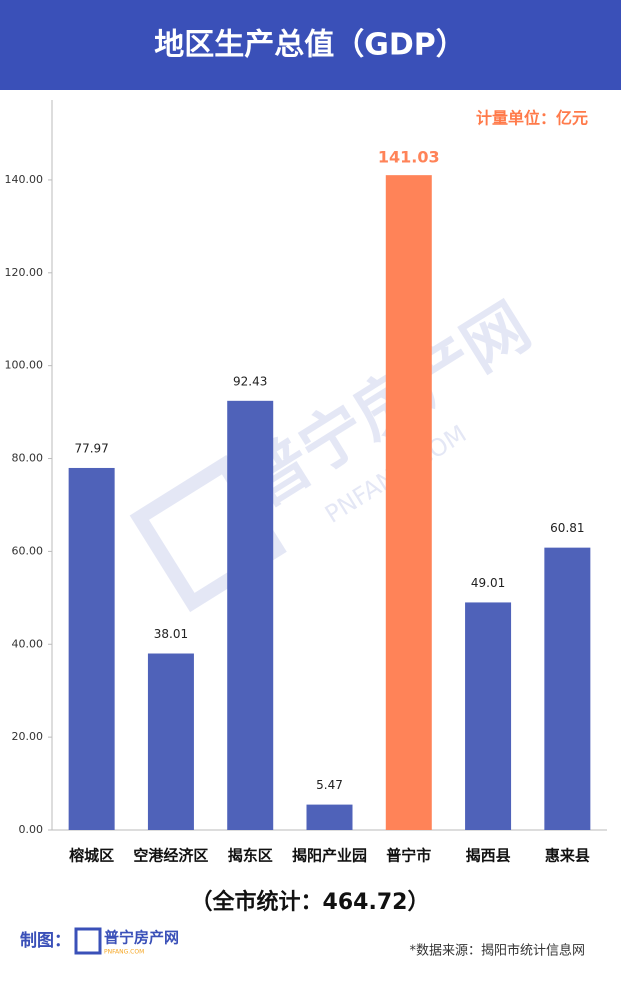 The width and height of the screenshot is (621, 983). I want to click on value-label: 38.01, so click(171, 634).